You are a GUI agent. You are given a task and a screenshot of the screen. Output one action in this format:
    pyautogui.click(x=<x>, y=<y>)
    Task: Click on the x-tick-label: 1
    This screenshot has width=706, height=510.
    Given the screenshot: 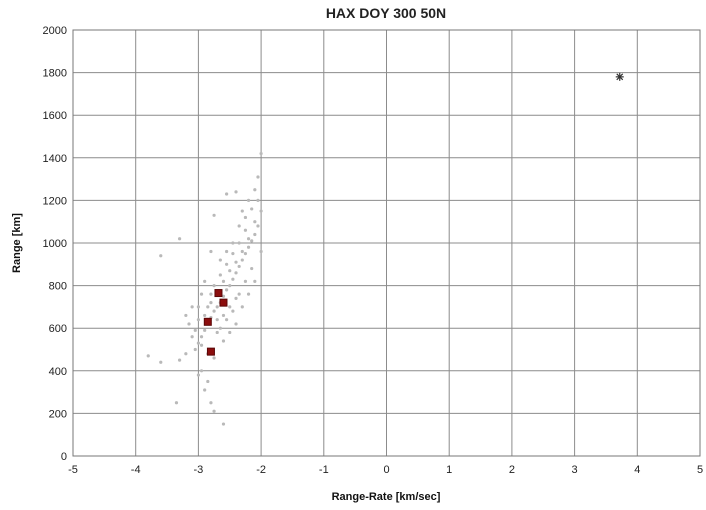 What is the action you would take?
    pyautogui.click(x=449, y=470)
    